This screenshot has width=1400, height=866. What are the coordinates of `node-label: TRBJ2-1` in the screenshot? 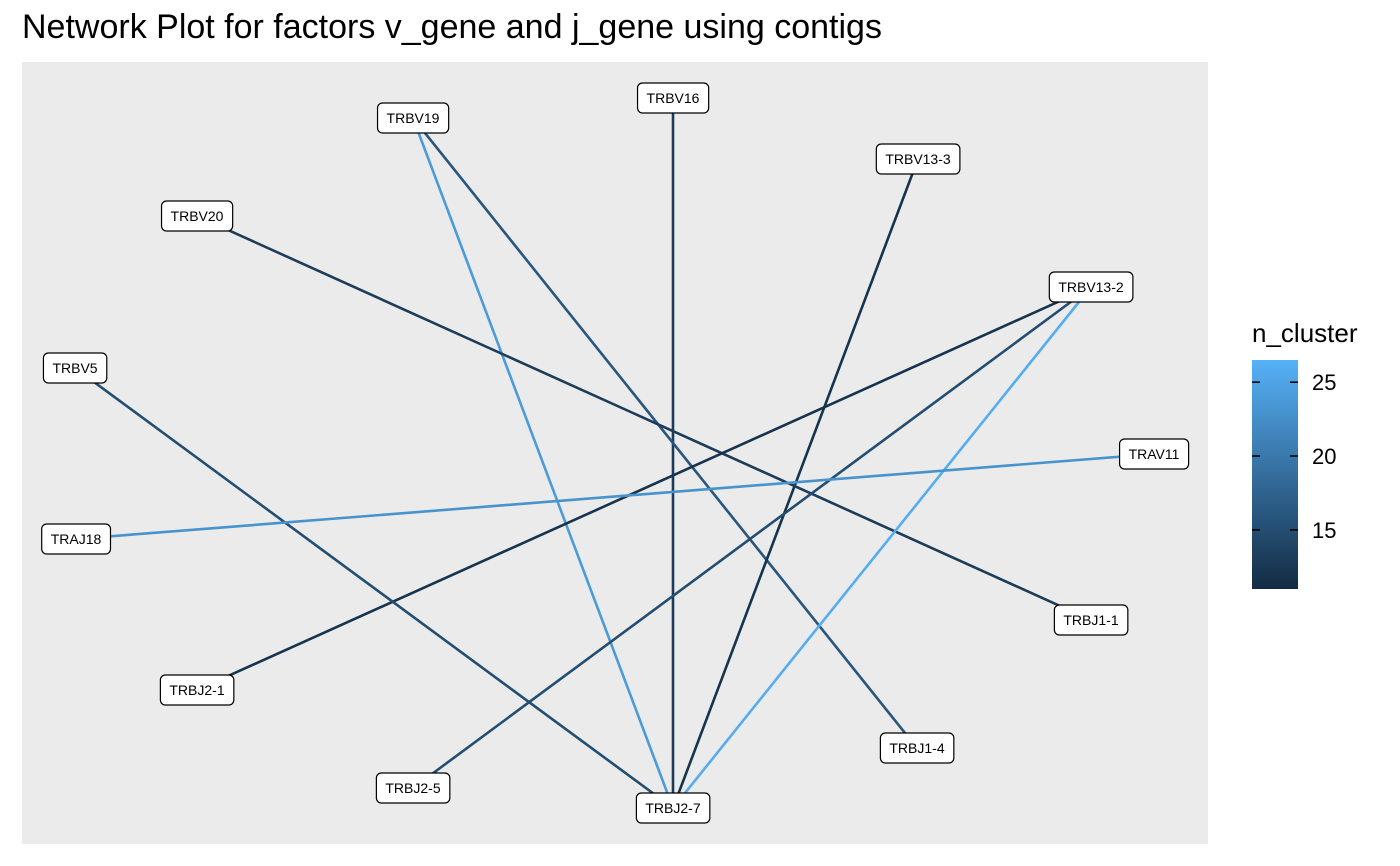 It's located at (196, 690).